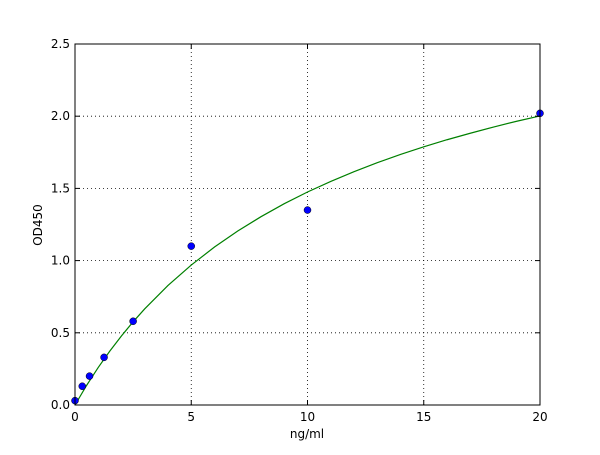 The height and width of the screenshot is (455, 600). Describe the element at coordinates (307, 417) in the screenshot. I see `x-tick-label: 10` at that location.